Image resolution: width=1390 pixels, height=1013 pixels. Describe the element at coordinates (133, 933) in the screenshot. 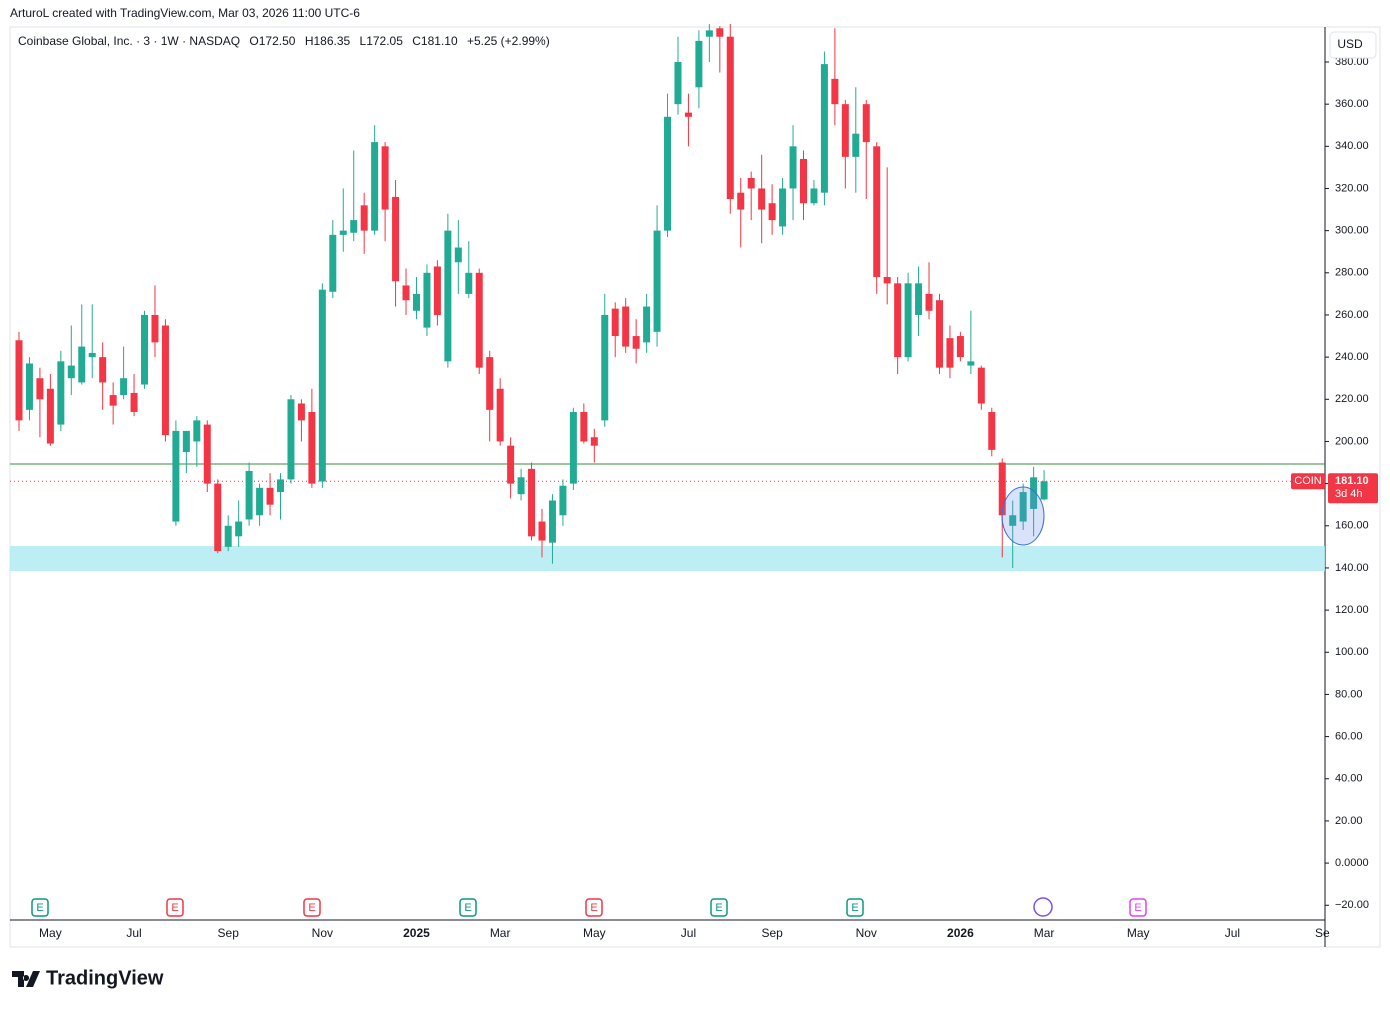

I see `x-tick-label: Jul` at that location.